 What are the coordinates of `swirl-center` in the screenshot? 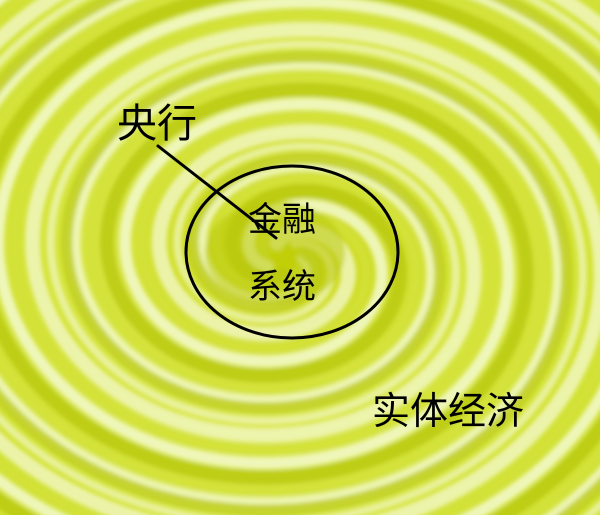 It's located at (275, 253).